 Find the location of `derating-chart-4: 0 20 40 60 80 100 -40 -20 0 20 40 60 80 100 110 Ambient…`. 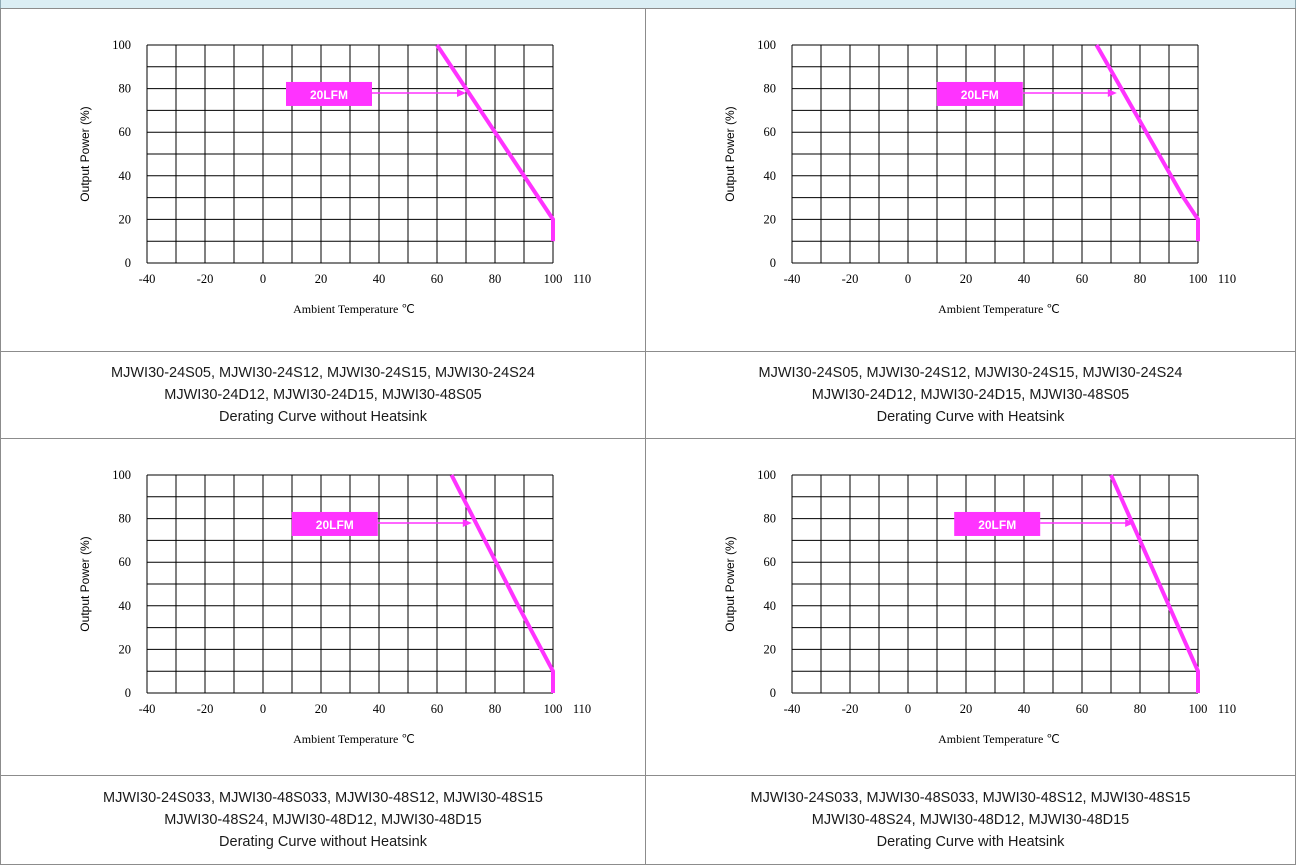

derating-chart-4: 0 20 40 60 80 100 -40 -20 0 20 40 60 80 100 110 Ambient… is located at coordinates (979, 607).